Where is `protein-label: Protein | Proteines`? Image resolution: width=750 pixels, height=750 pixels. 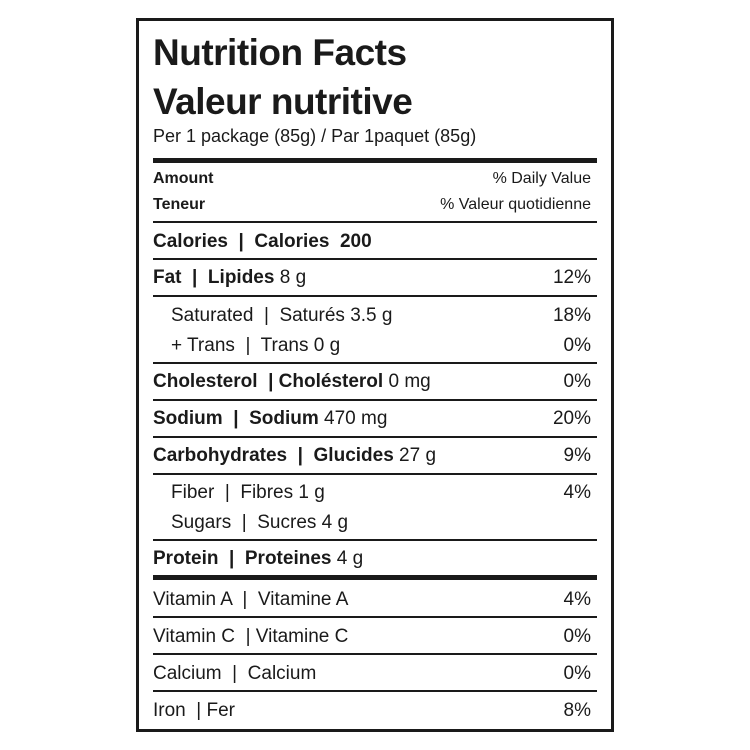
protein-label: Protein | Proteines is located at coordinates (242, 558).